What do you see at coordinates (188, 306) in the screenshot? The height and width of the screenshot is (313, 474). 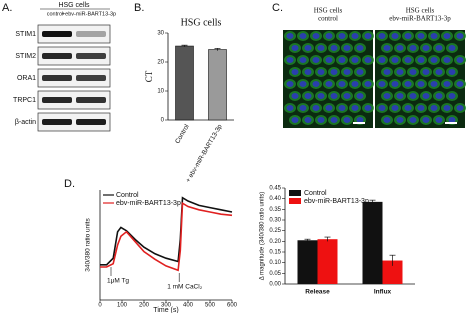 I see `x-tick-label: 400` at bounding box center [188, 306].